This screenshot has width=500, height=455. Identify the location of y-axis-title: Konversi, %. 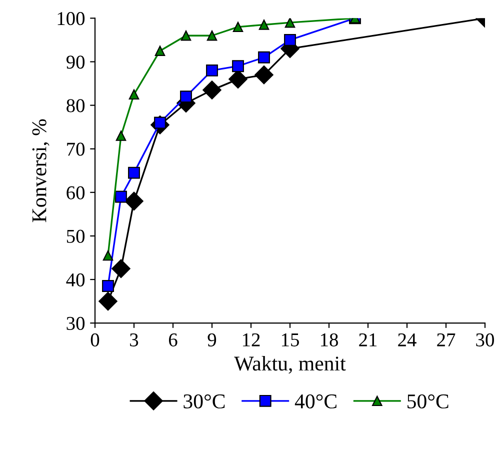
(41, 170).